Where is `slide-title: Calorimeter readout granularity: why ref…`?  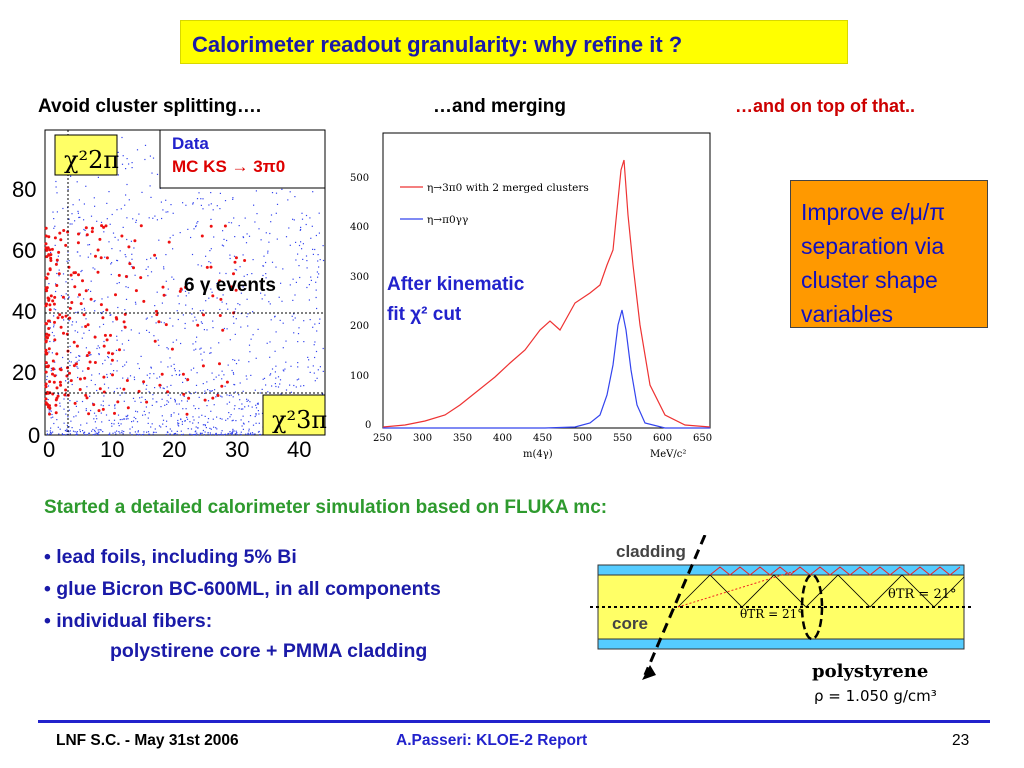 slide-title: Calorimeter readout granularity: why ref… is located at coordinates (437, 44).